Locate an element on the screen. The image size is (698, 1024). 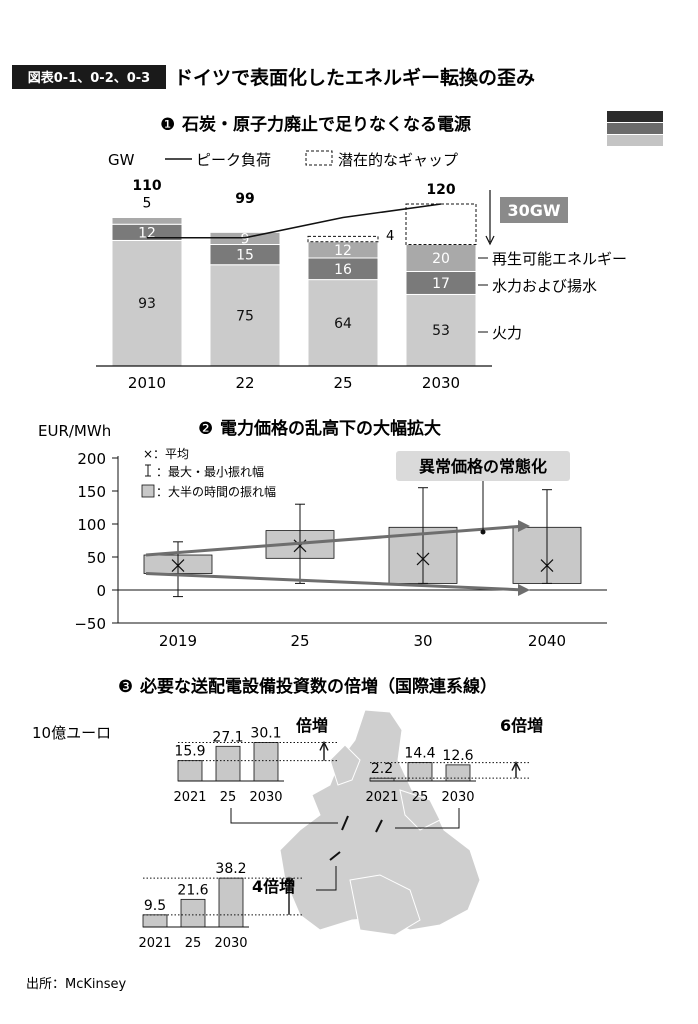
chart-3-title: 必要な送配電設備投資数の倍増（国際連系線） is located at coordinates (318, 686).